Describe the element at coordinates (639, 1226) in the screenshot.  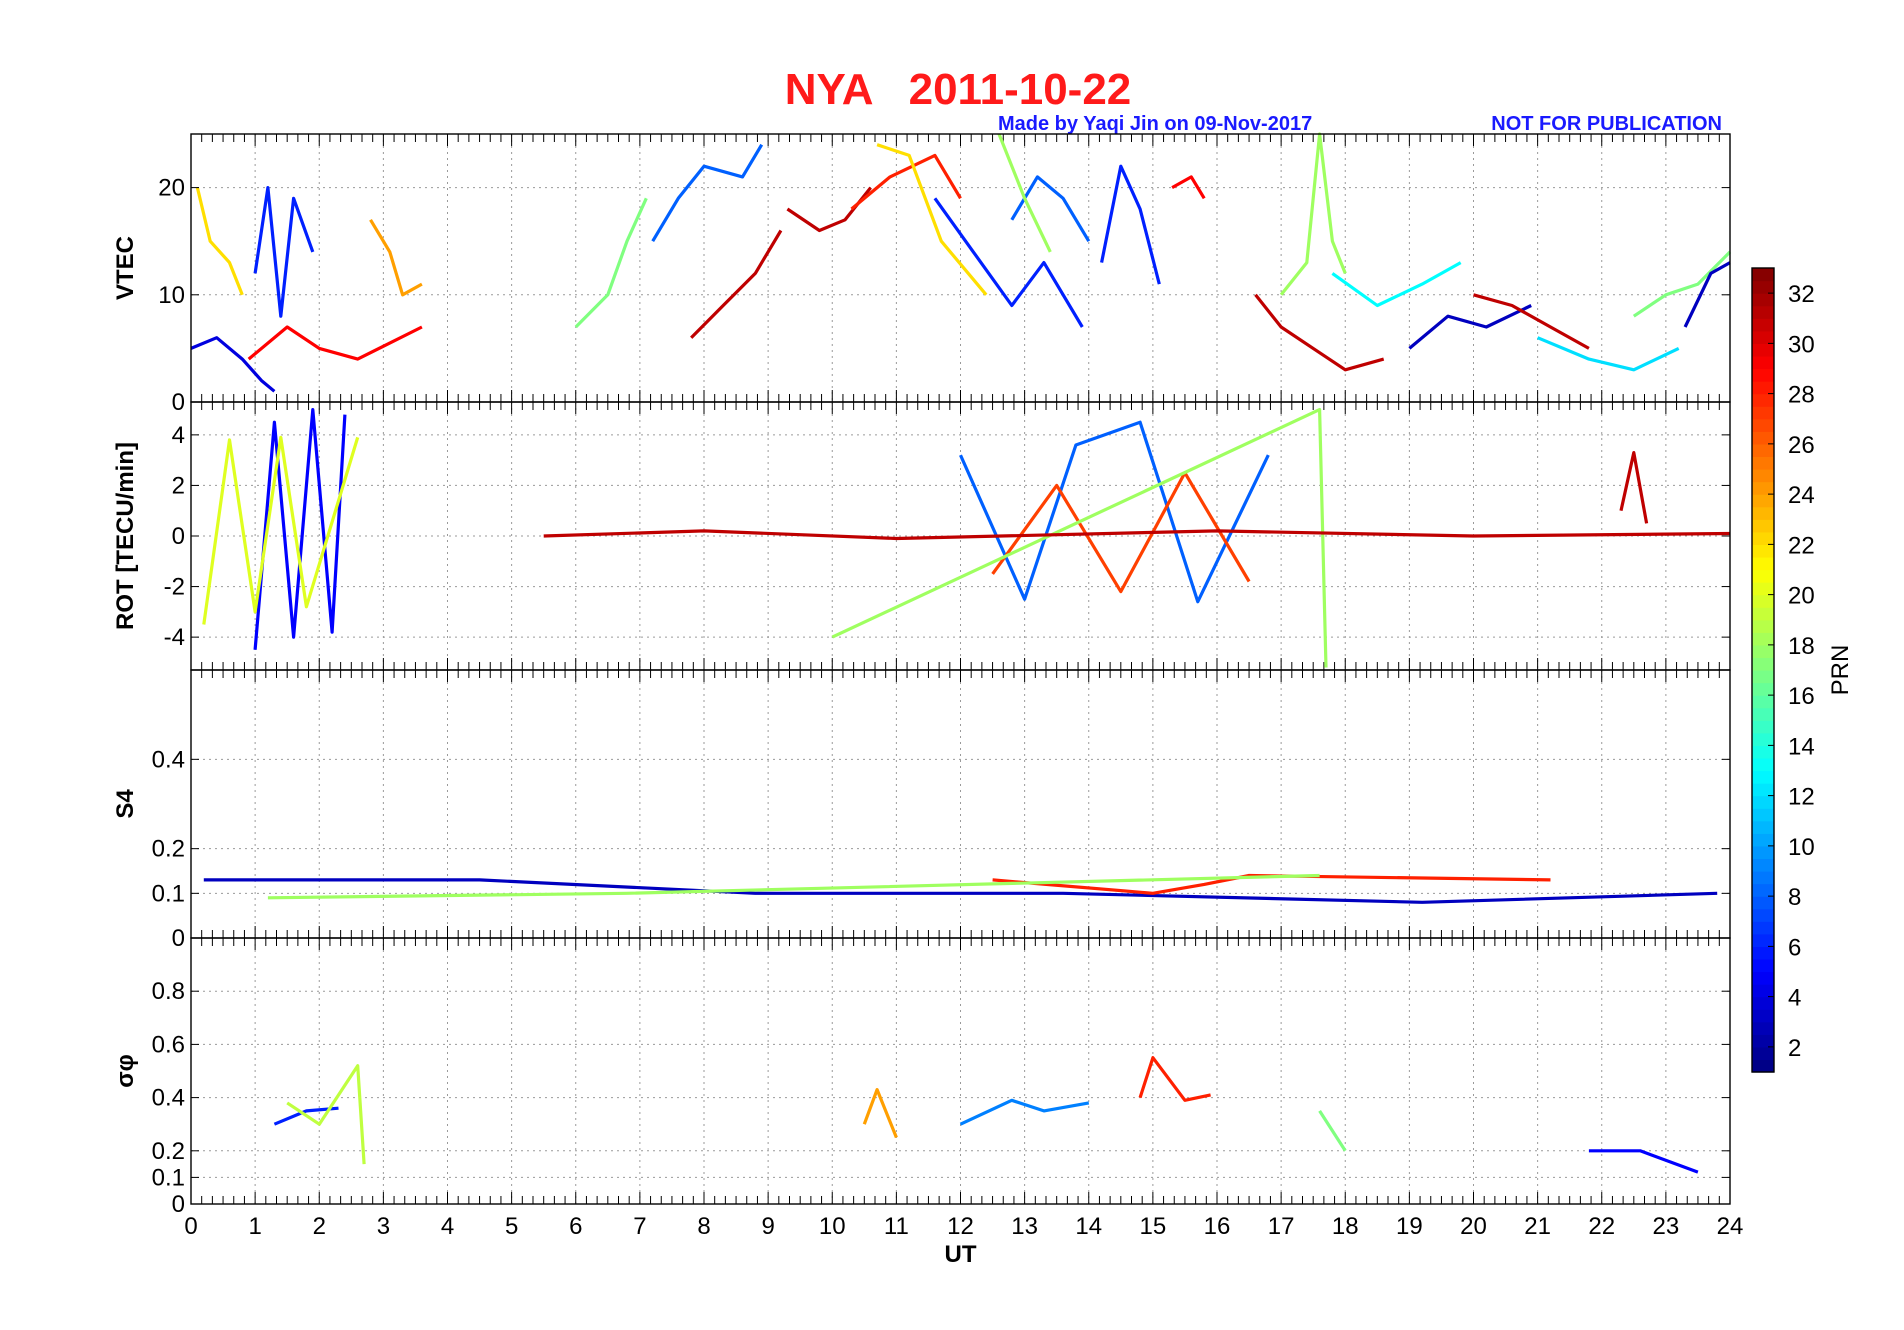
I see `x-tick-label: 7` at that location.